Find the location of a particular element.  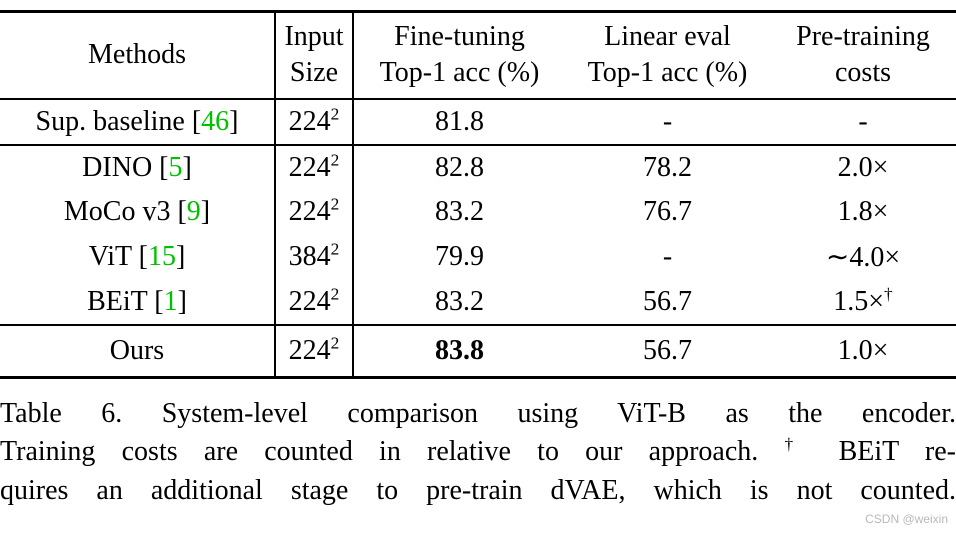

row-dino: DINO [5] 2242 82.8 78.2 2.0× is located at coordinates (478, 167).